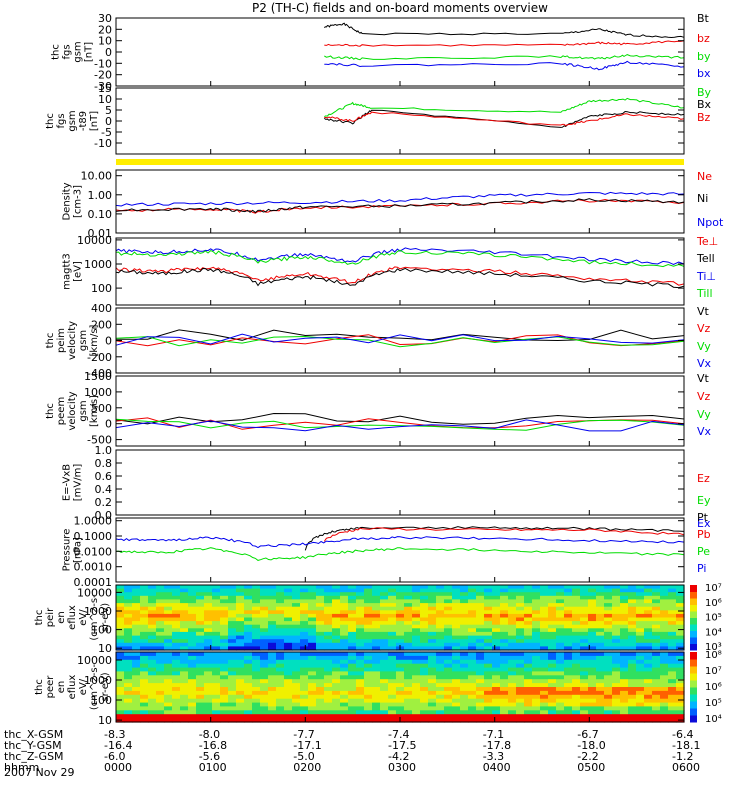 The height and width of the screenshot is (800, 750). I want to click on x-axis-value: 0400, so click(497, 767).